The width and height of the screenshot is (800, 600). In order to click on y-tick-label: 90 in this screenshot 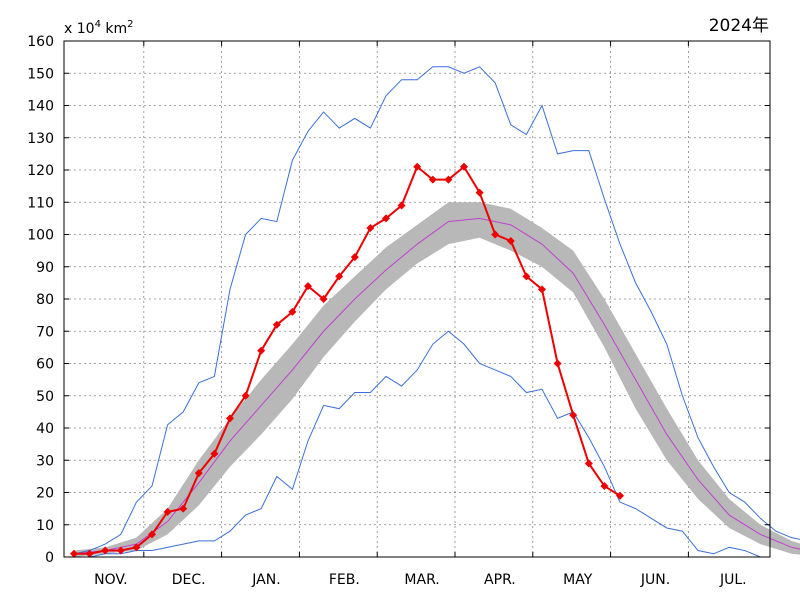, I will do `click(45, 268)`.